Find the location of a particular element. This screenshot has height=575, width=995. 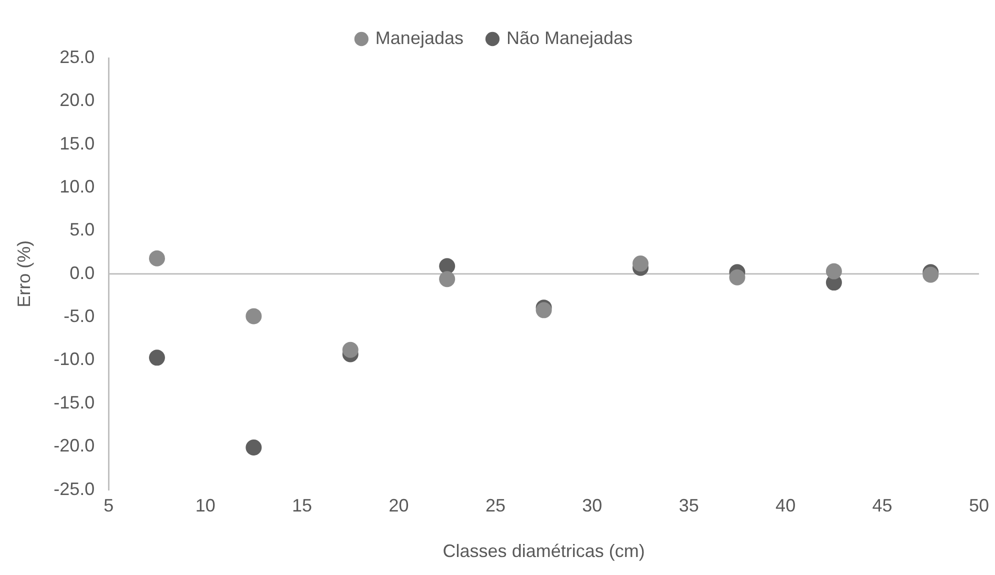

x-tick-label: 15 is located at coordinates (302, 506).